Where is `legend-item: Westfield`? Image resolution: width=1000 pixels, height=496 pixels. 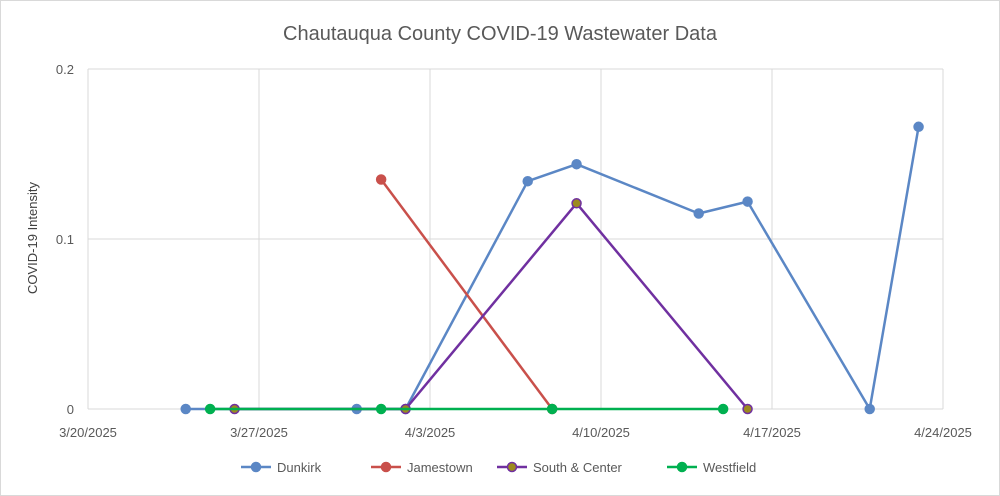
legend-item: Westfield is located at coordinates (711, 467).